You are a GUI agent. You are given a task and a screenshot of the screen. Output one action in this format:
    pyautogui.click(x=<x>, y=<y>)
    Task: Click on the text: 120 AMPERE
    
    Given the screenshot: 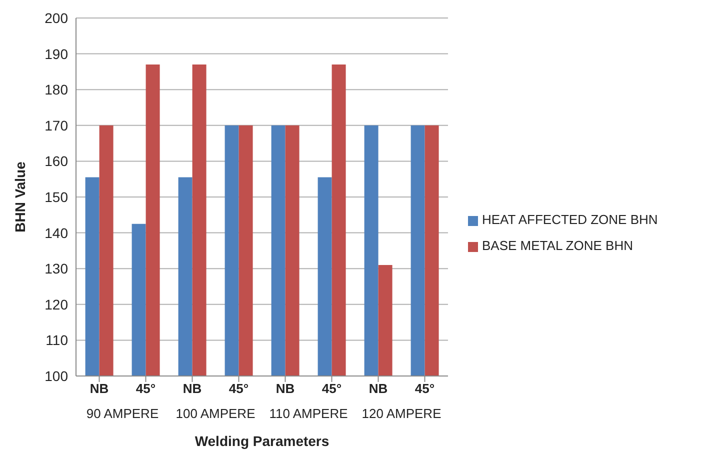 What is the action you would take?
    pyautogui.click(x=402, y=413)
    